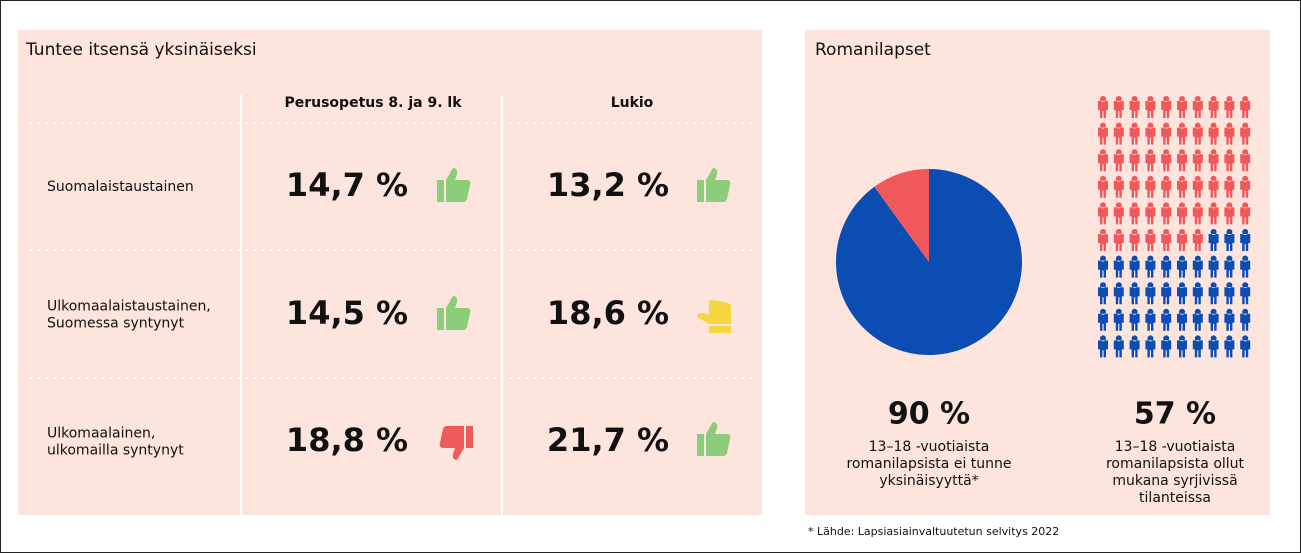 The image size is (1301, 553). Describe the element at coordinates (1174, 481) in the screenshot. I see `caption: mukana syrjivissä` at that location.